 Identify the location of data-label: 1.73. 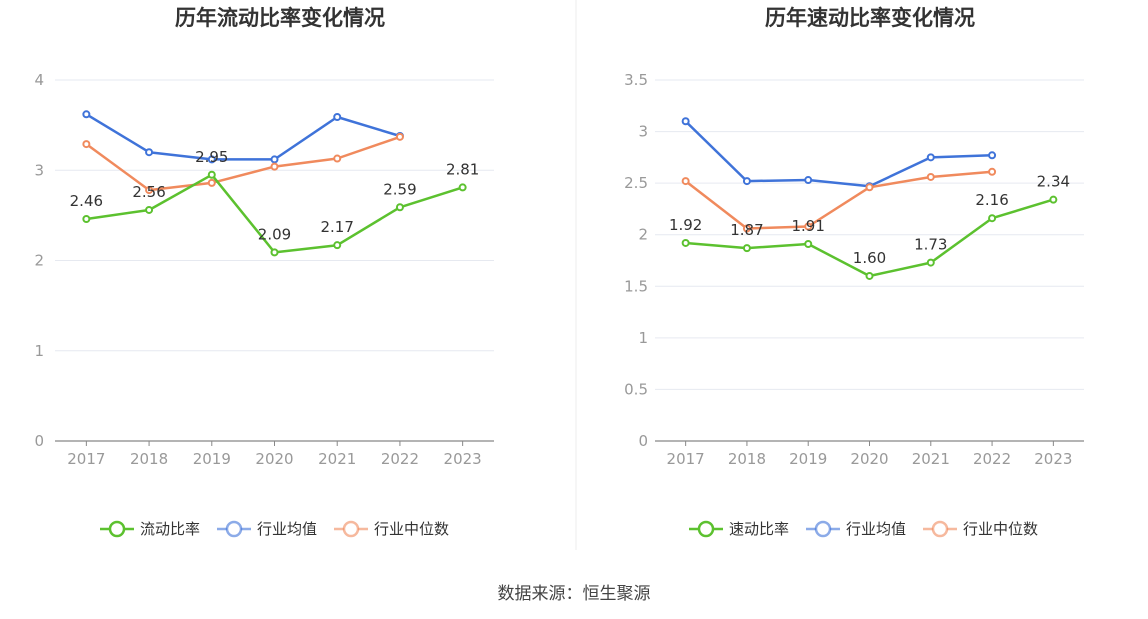
(930, 245).